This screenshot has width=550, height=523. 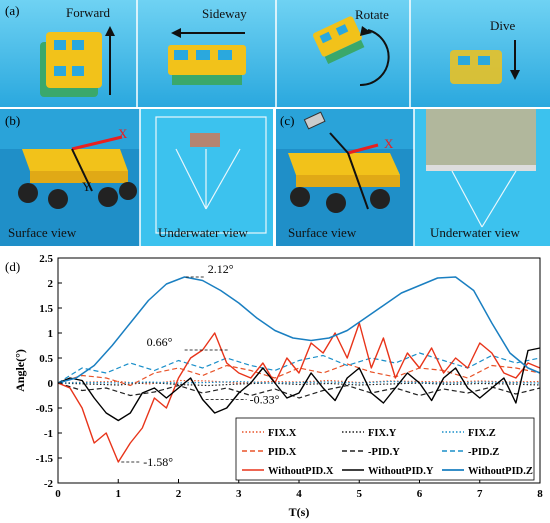 I want to click on robot-surface-c, so click(x=344, y=183).